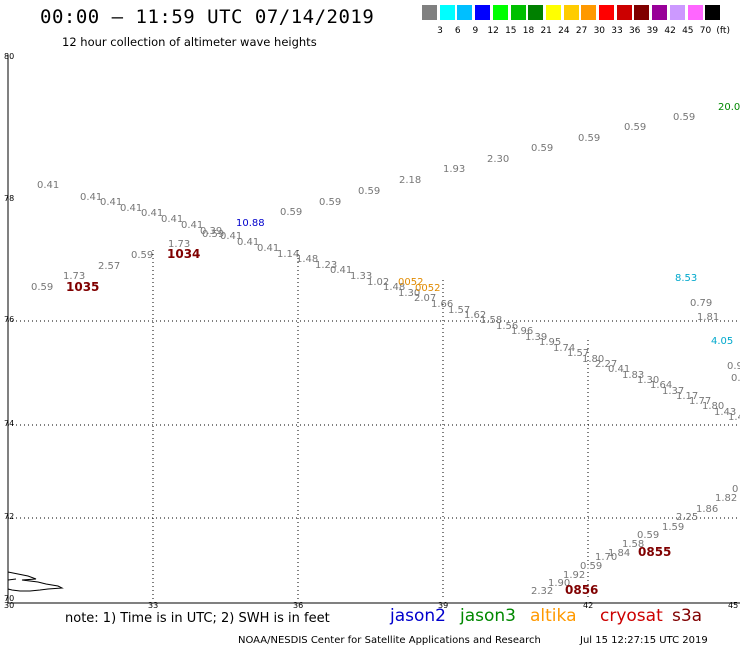 This screenshot has height=650, width=740. What do you see at coordinates (9, 319) in the screenshot?
I see `lat-label-76: 76` at bounding box center [9, 319].